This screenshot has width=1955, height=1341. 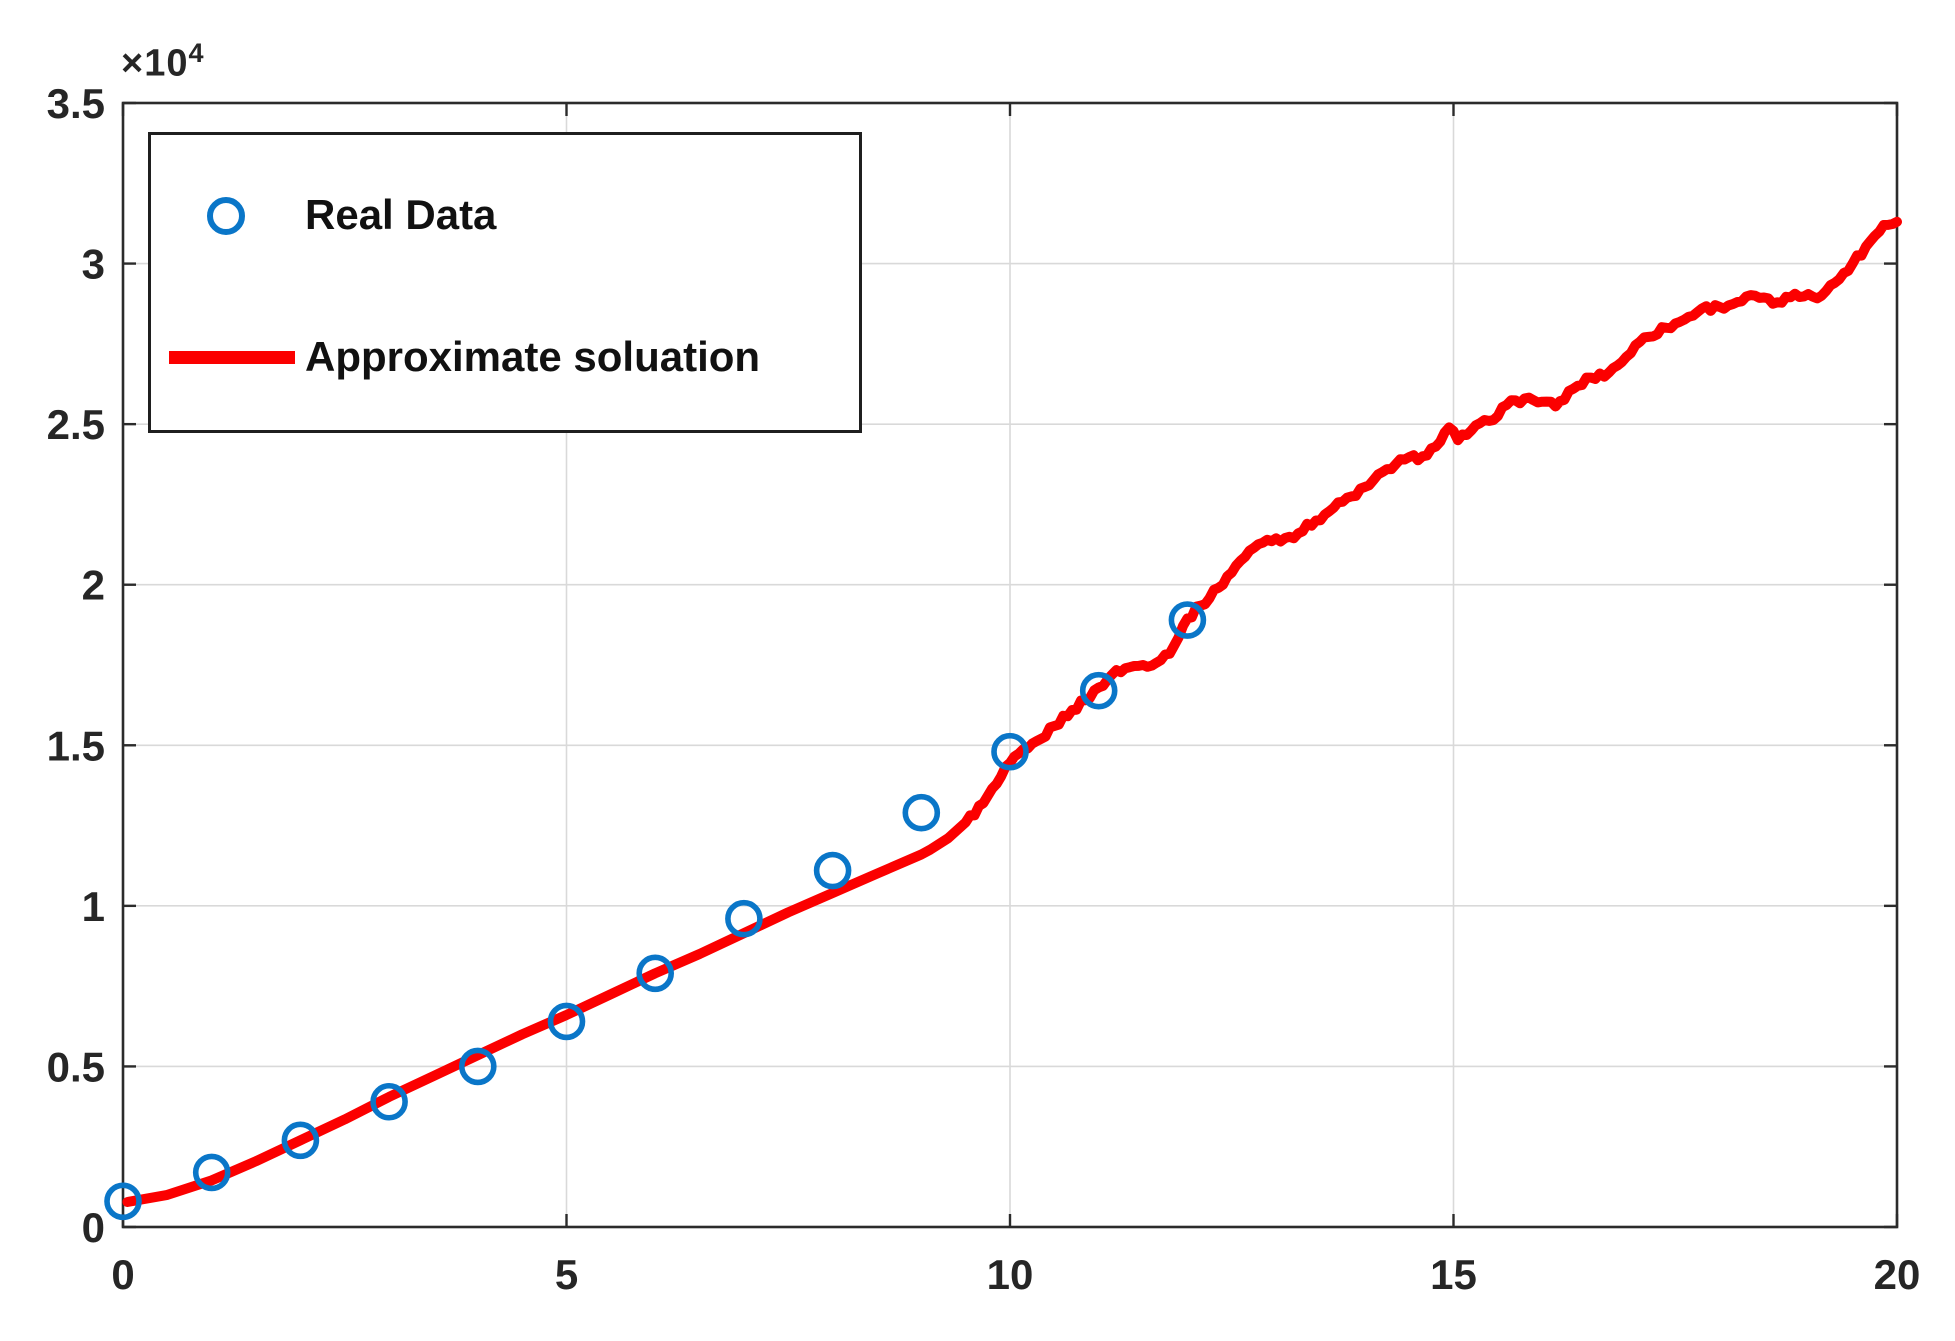 I want to click on y-tick-label: 2.5, so click(x=76, y=424).